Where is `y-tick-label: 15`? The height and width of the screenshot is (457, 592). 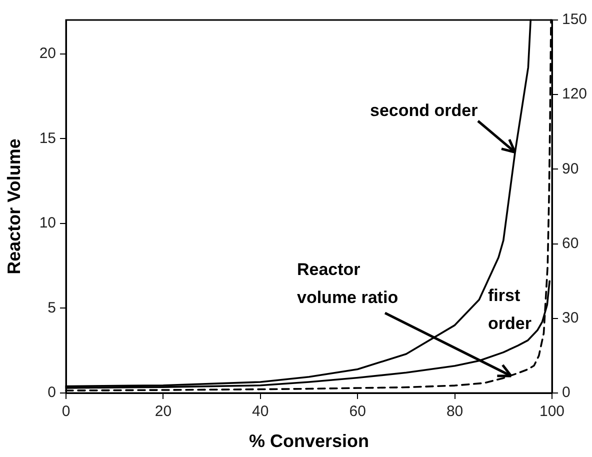
y-tick-label: 15 is located at coordinates (47, 138).